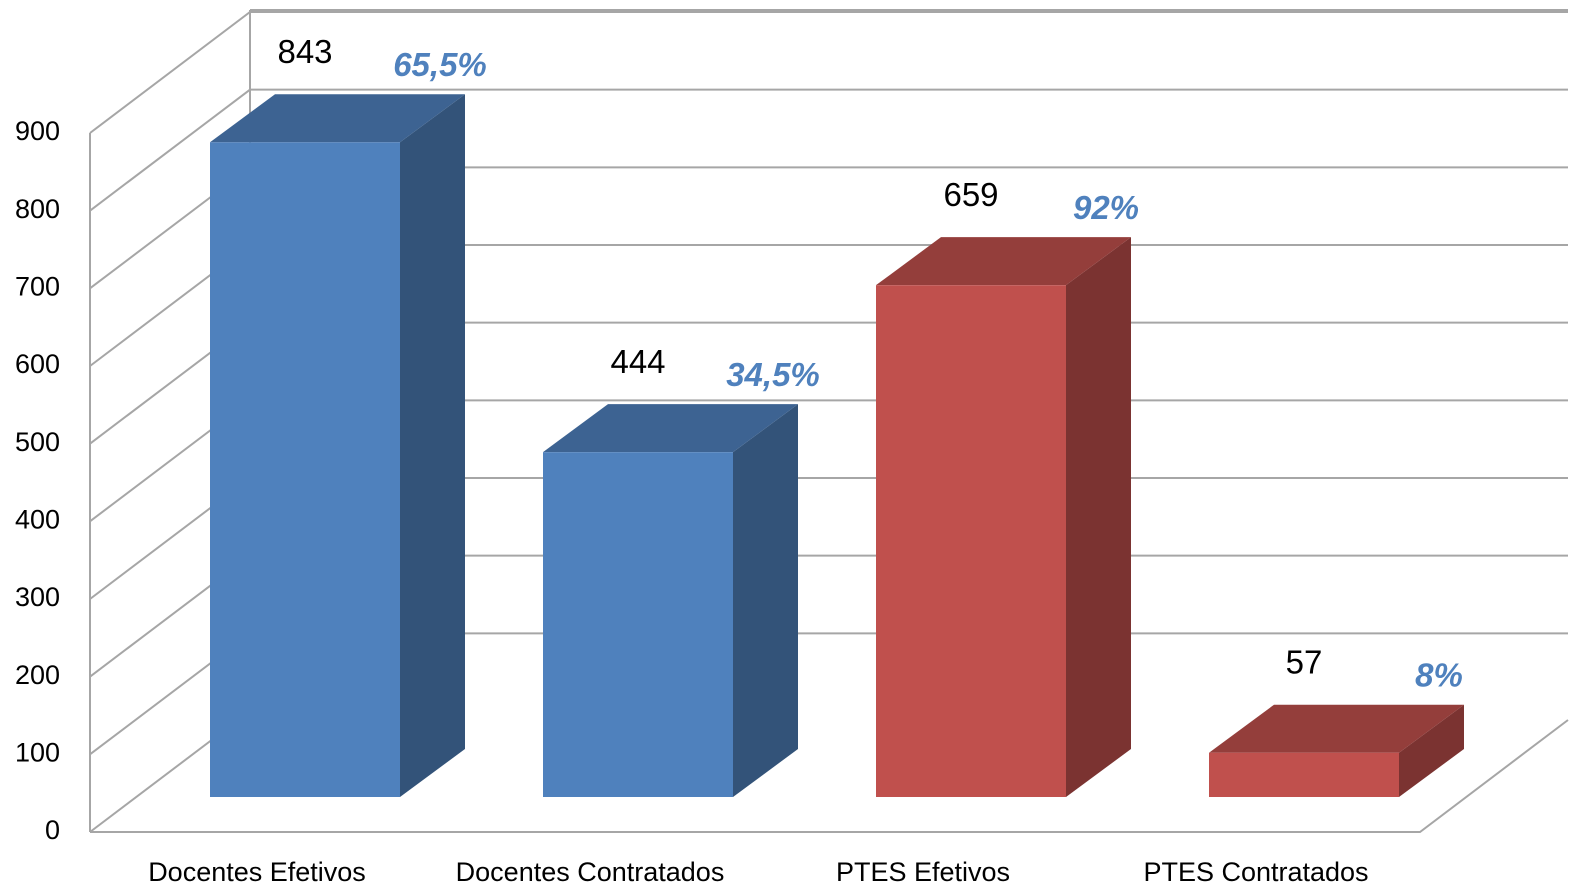 Image resolution: width=1581 pixels, height=895 pixels. What do you see at coordinates (37, 286) in the screenshot?
I see `y-tick-label: 700` at bounding box center [37, 286].